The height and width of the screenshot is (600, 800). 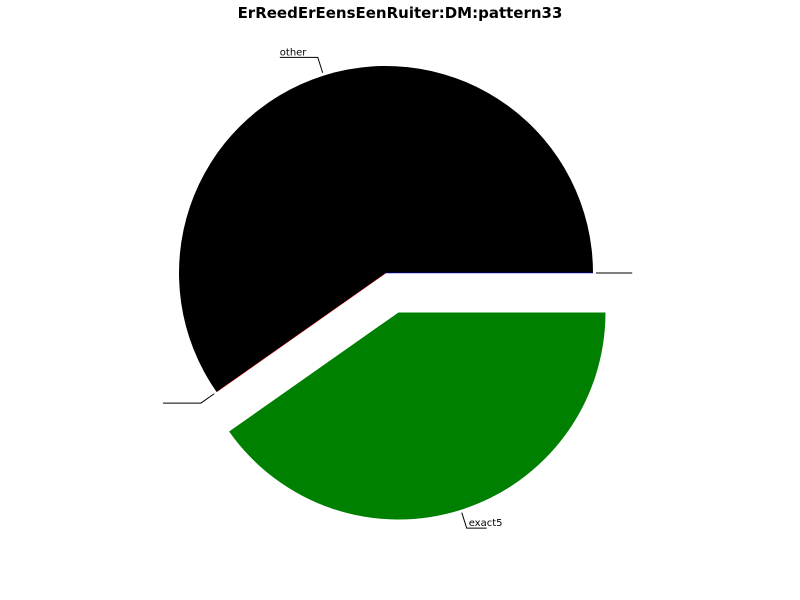 I want to click on chart-title: ErReedErEensEenRuiter:DM:pattern33, so click(x=400, y=13).